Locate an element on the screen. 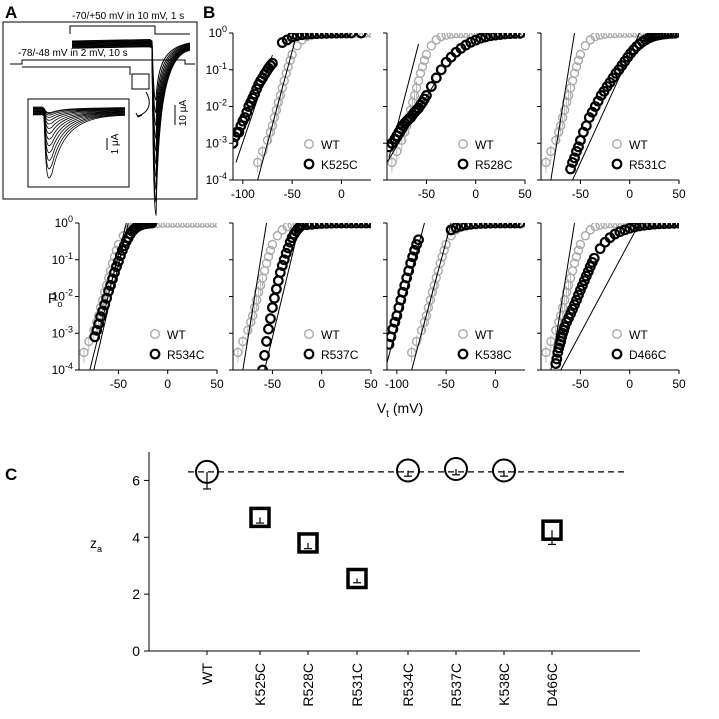  y-tick-label-script: -2 is located at coordinates (223, 103).